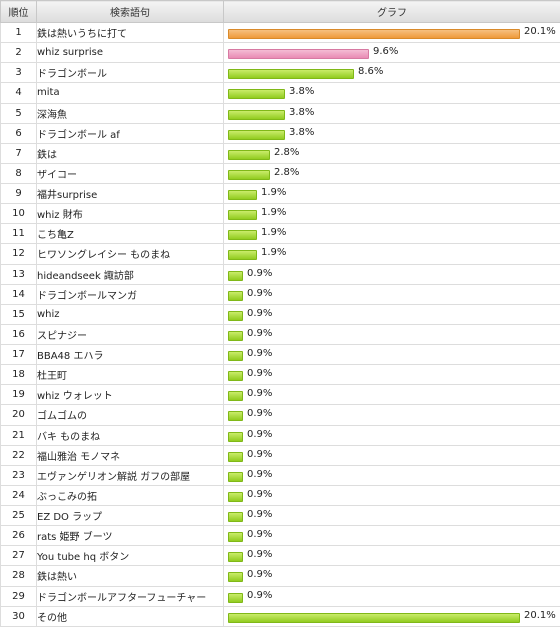 The height and width of the screenshot is (627, 560). Describe the element at coordinates (130, 415) in the screenshot. I see `category-label: ゴムゴムの` at that location.